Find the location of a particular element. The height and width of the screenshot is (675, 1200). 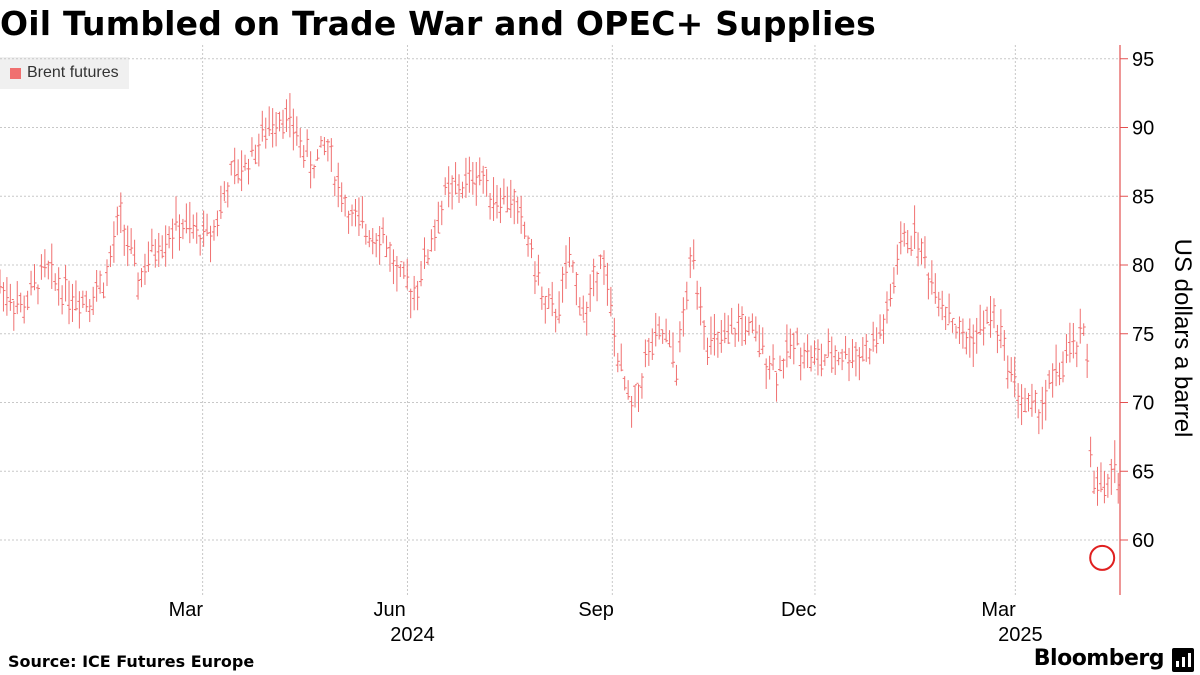

bloomberg-logo: Bloomberg is located at coordinates (1099, 658).